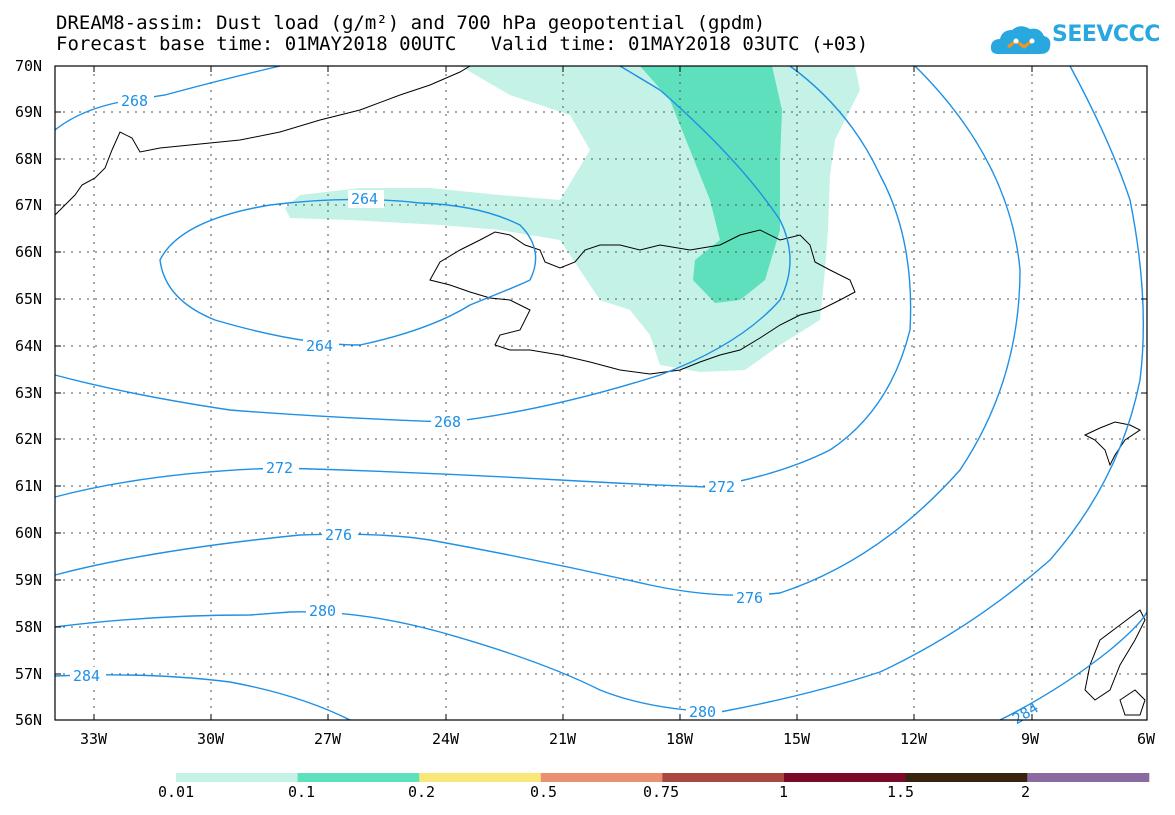 The width and height of the screenshot is (1175, 815). What do you see at coordinates (914, 739) in the screenshot?
I see `lon-label: 12W` at bounding box center [914, 739].